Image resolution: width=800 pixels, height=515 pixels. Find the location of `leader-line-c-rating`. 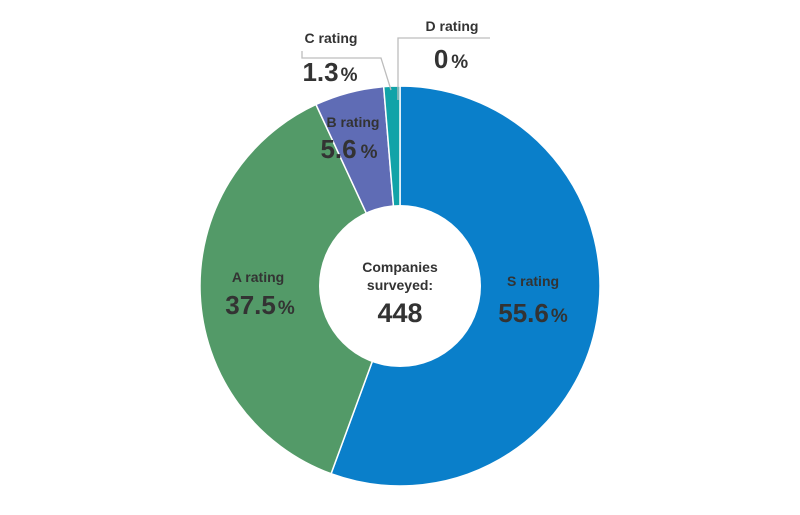

leader-line-c-rating is located at coordinates (346, 71).